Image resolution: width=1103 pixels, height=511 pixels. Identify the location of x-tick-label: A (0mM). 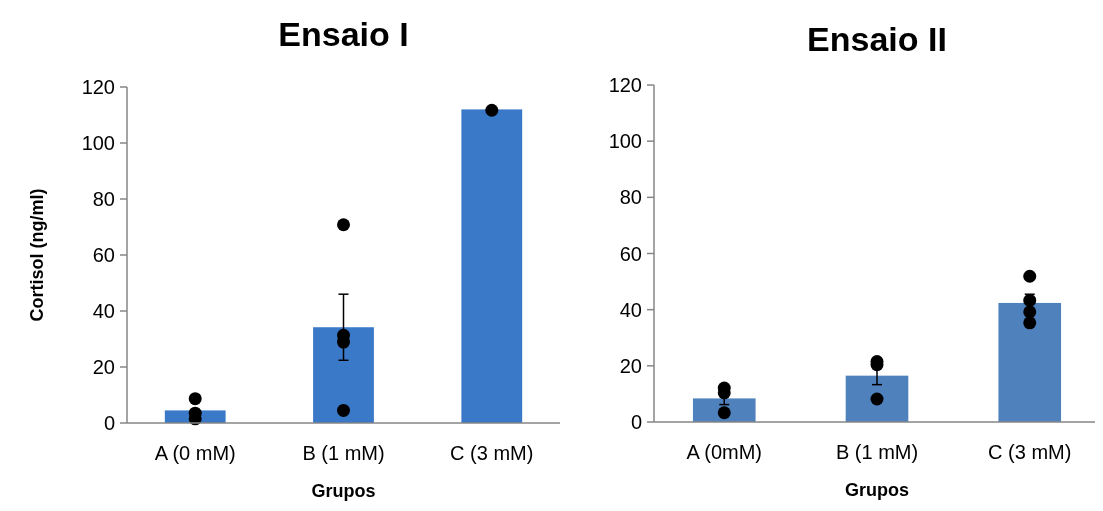
(724, 452).